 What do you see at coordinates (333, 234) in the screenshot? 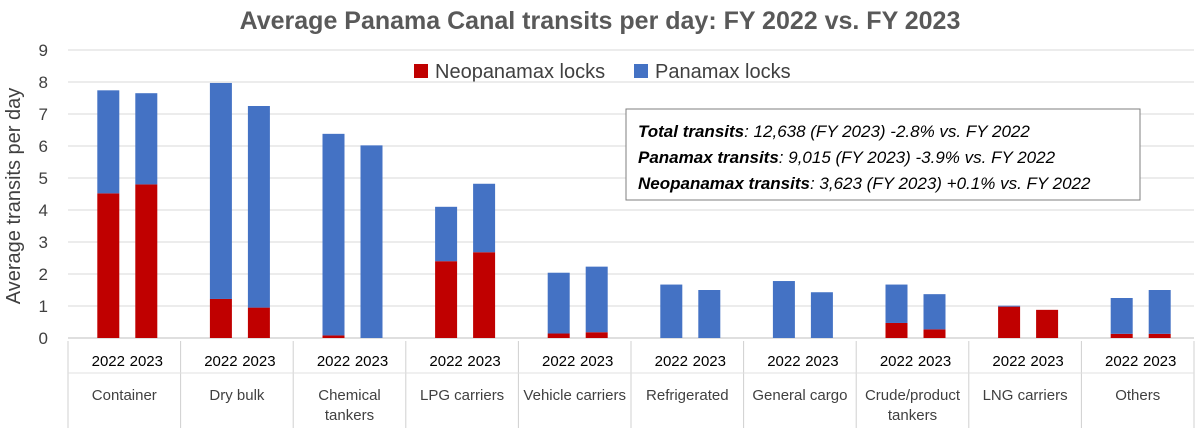
I see `bar-chemical-tankers-2022-panamax` at bounding box center [333, 234].